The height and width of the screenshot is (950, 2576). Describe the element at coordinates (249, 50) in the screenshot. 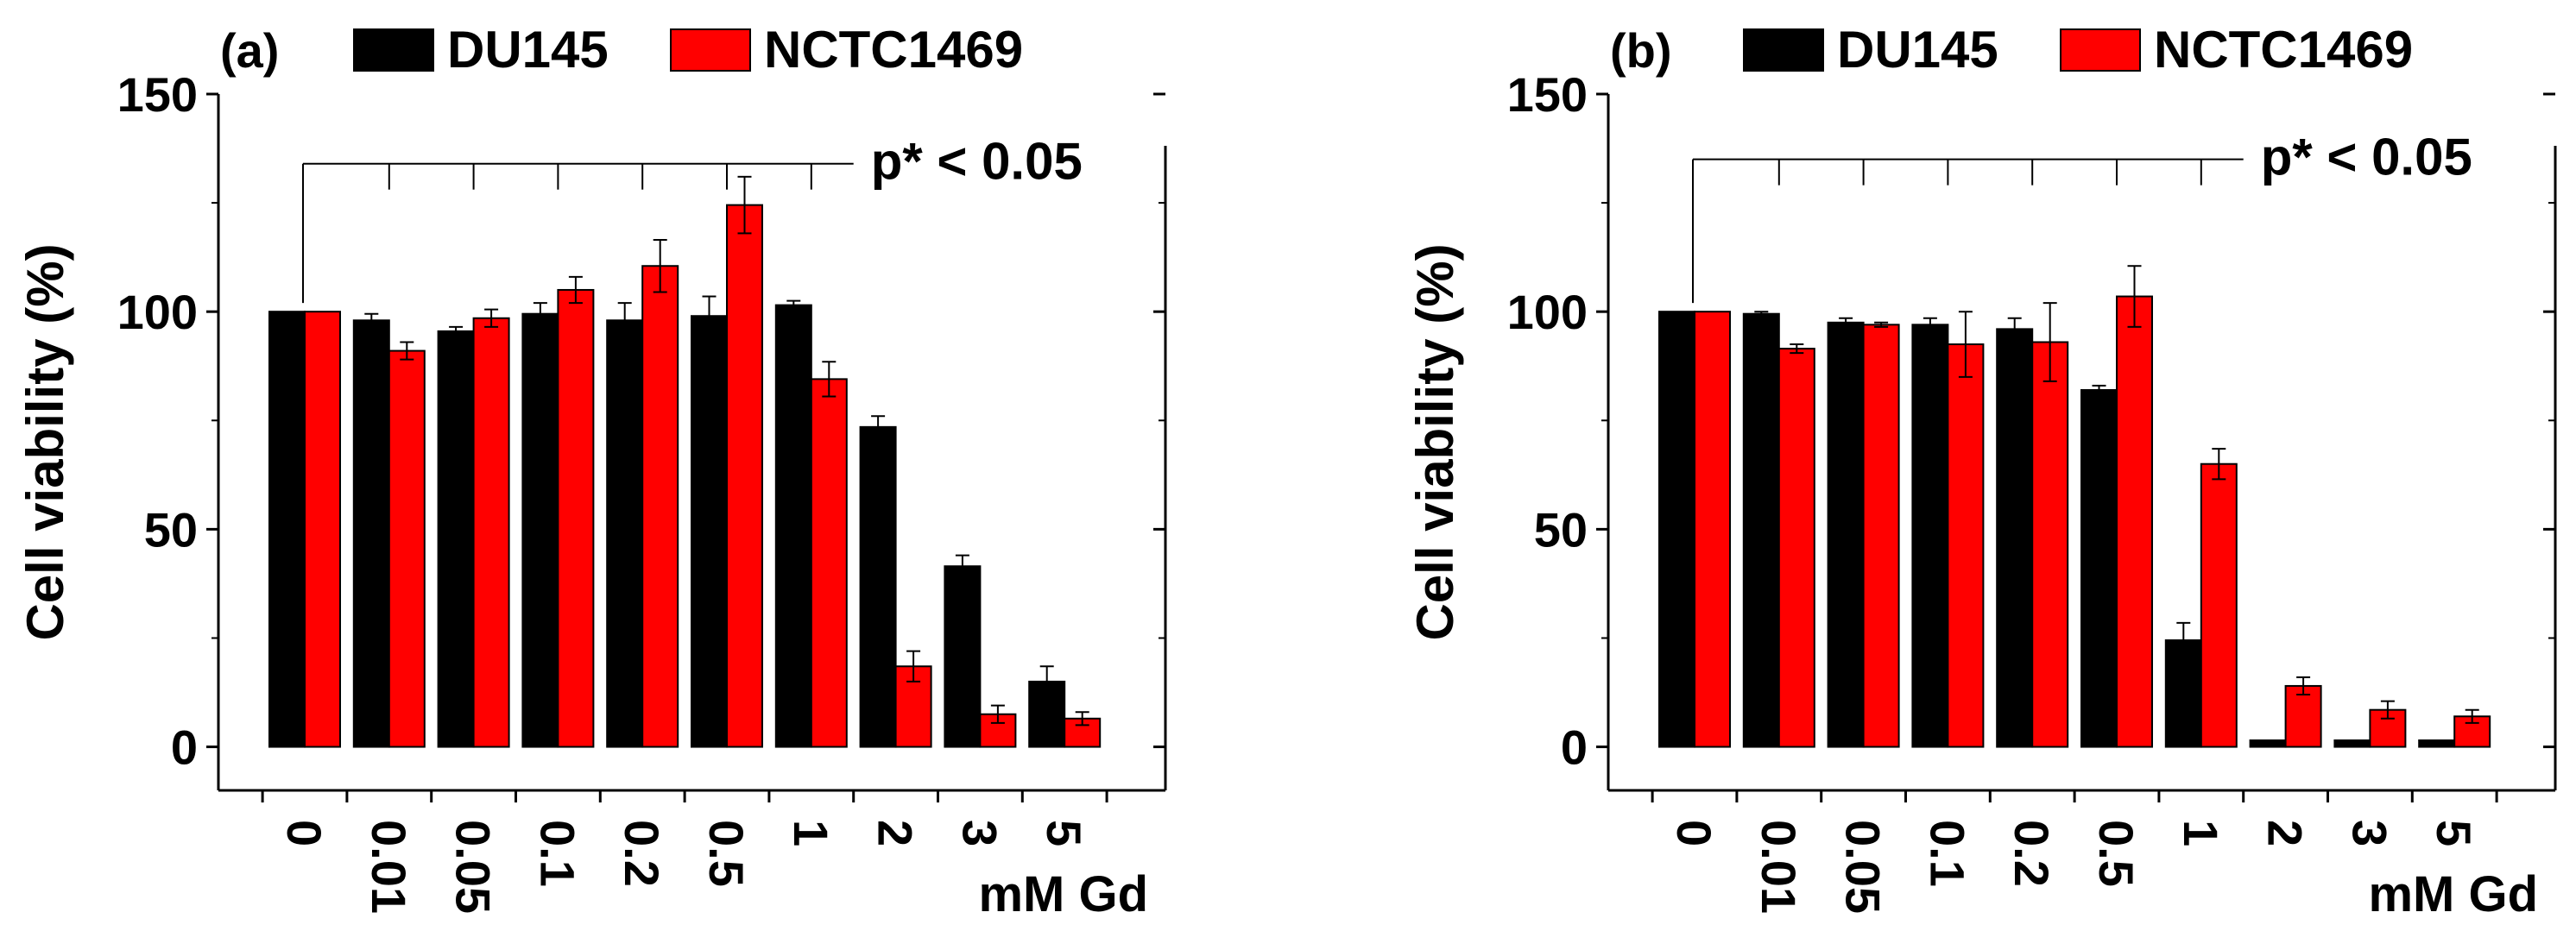

I see `panel-label: (a)` at that location.